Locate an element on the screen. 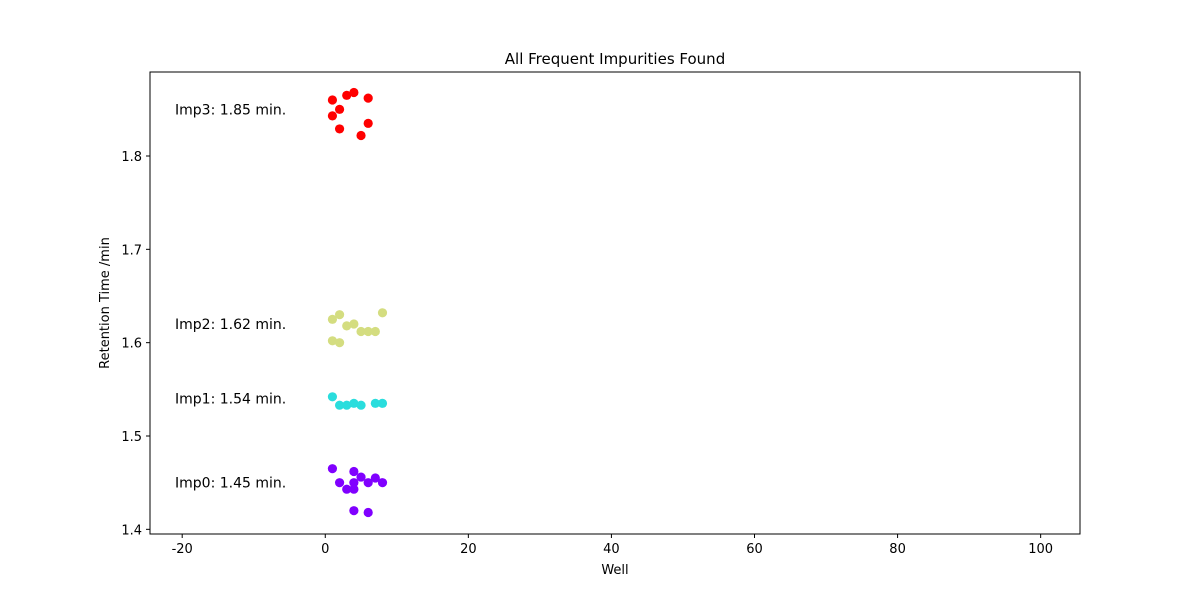  y-tick-label: 1.6 is located at coordinates (131, 344).